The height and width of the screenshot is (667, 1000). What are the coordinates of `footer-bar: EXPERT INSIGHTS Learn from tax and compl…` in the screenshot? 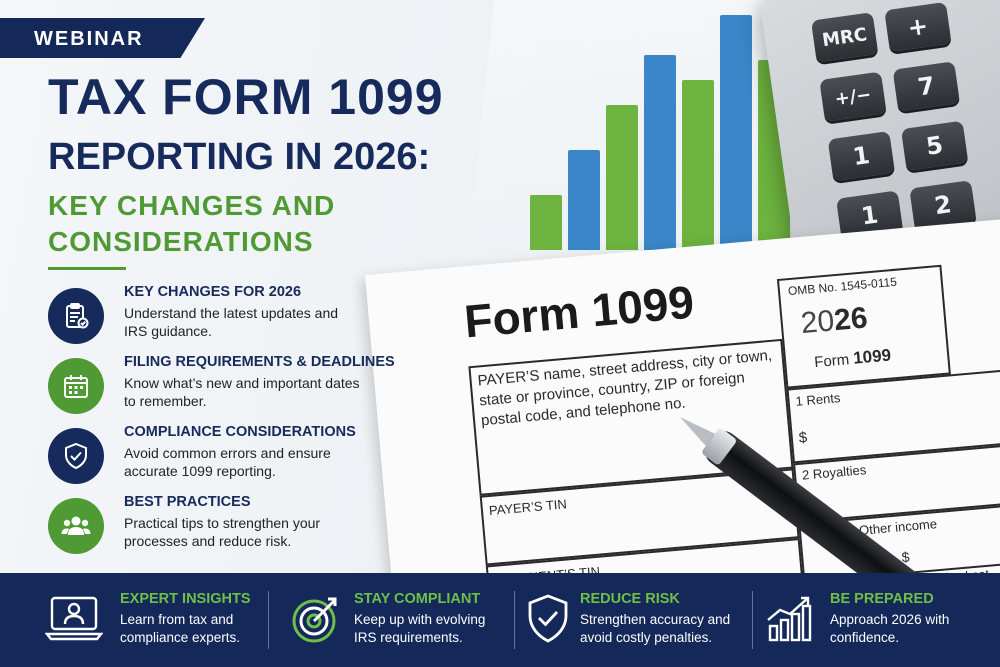 It's located at (500, 620).